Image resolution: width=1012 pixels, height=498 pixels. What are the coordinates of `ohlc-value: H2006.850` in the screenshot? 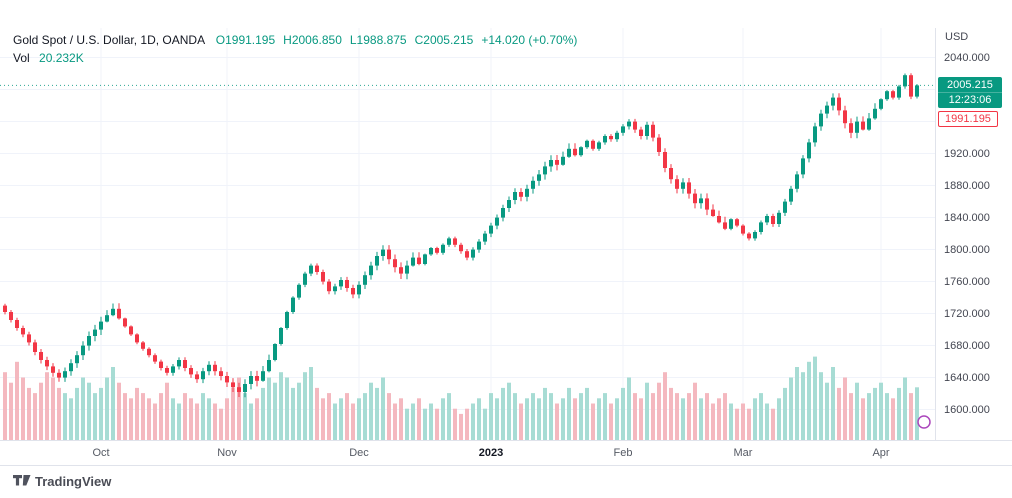 It's located at (312, 40).